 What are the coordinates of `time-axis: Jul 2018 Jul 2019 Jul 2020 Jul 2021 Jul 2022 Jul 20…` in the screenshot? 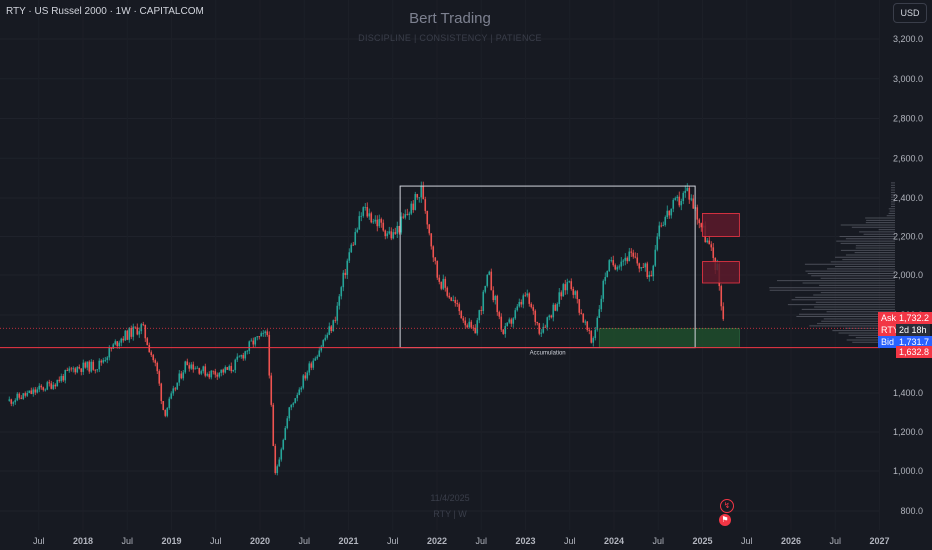 It's located at (461, 541).